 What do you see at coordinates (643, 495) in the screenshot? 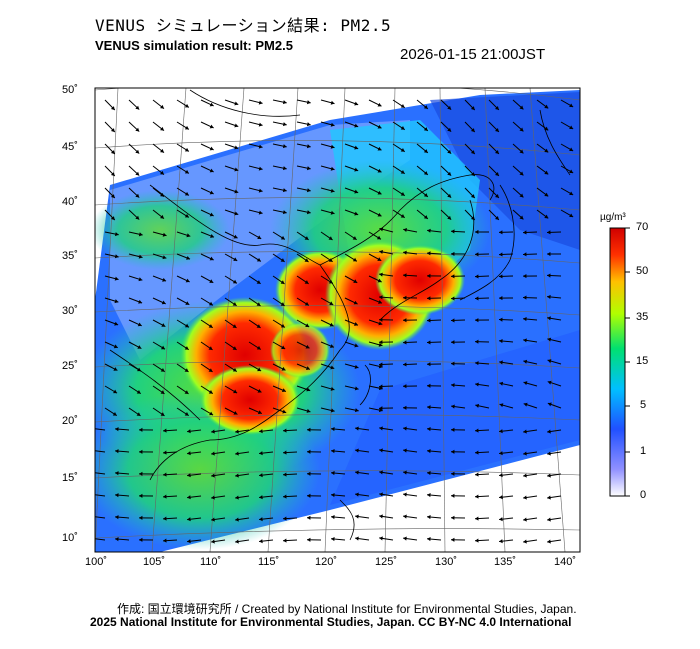
I see `colorbar-label: 0` at bounding box center [643, 495].